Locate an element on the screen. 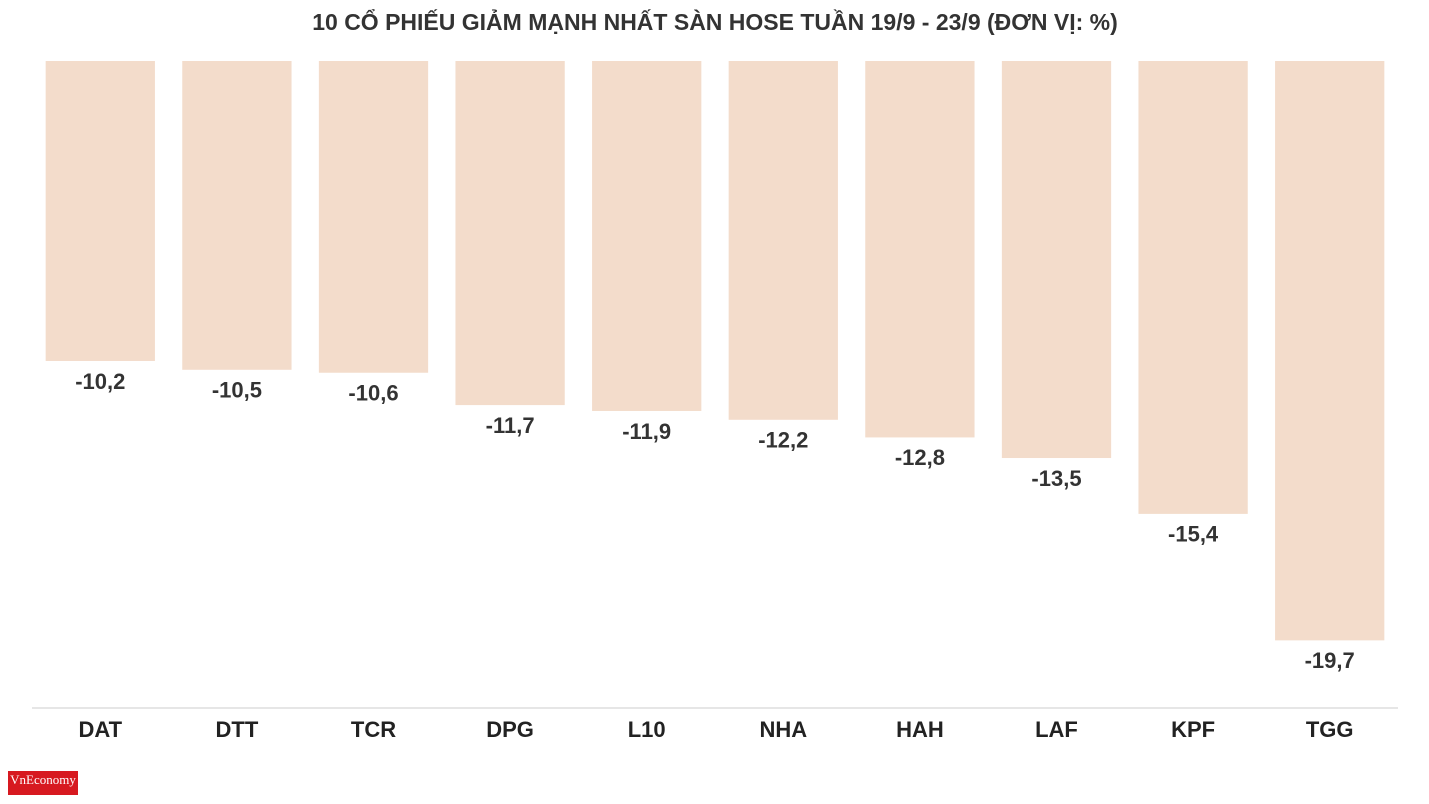 The width and height of the screenshot is (1429, 804). value-label: -11,9 is located at coordinates (646, 431).